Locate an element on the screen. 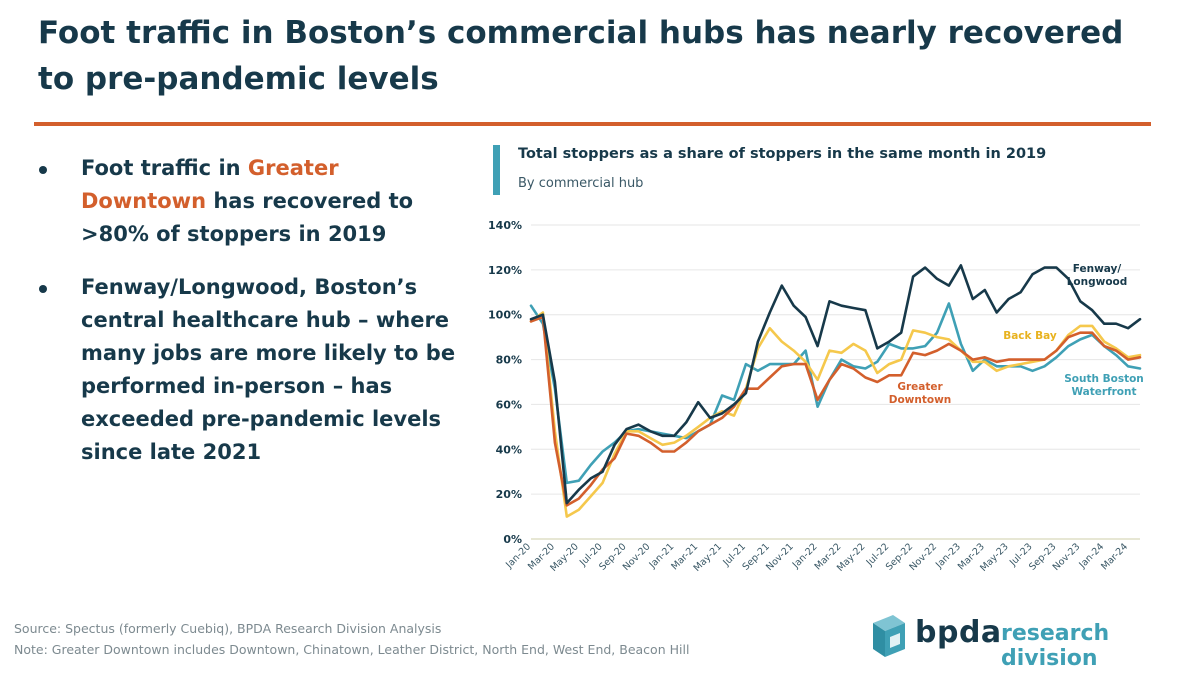 This screenshot has height=673, width=1200. bullet1-highlight: Greater Downtown is located at coordinates (210, 184).